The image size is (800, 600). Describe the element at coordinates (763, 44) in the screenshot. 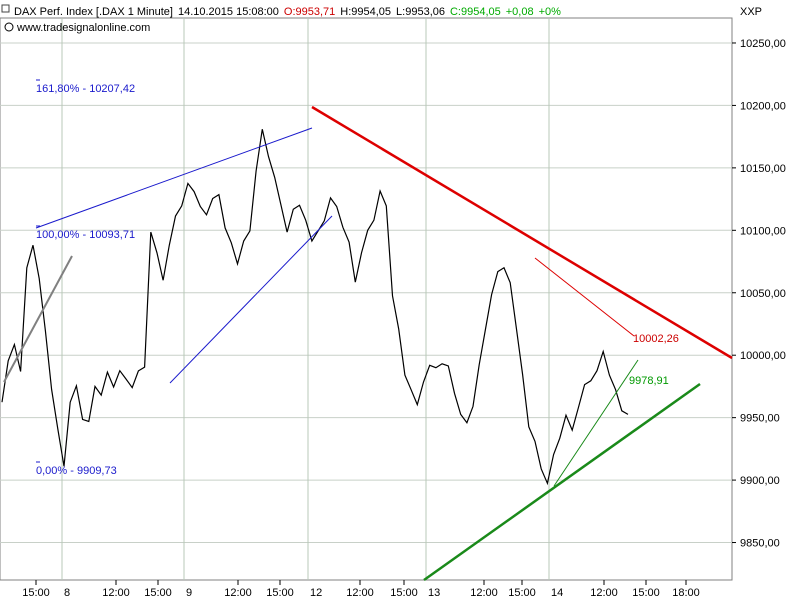

I see `y-tick-label: 10250,00` at that location.